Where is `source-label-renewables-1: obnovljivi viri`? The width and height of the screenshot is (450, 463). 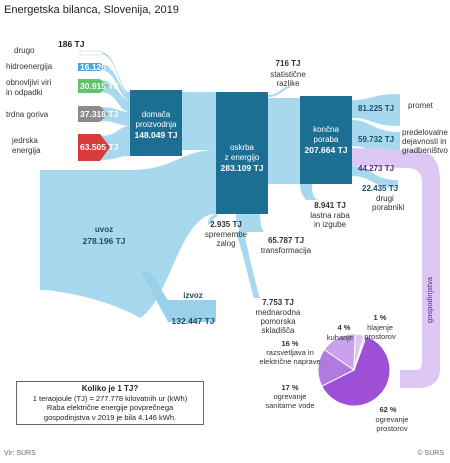
source-label-renewables-1: obnovljivi viri is located at coordinates (29, 82).